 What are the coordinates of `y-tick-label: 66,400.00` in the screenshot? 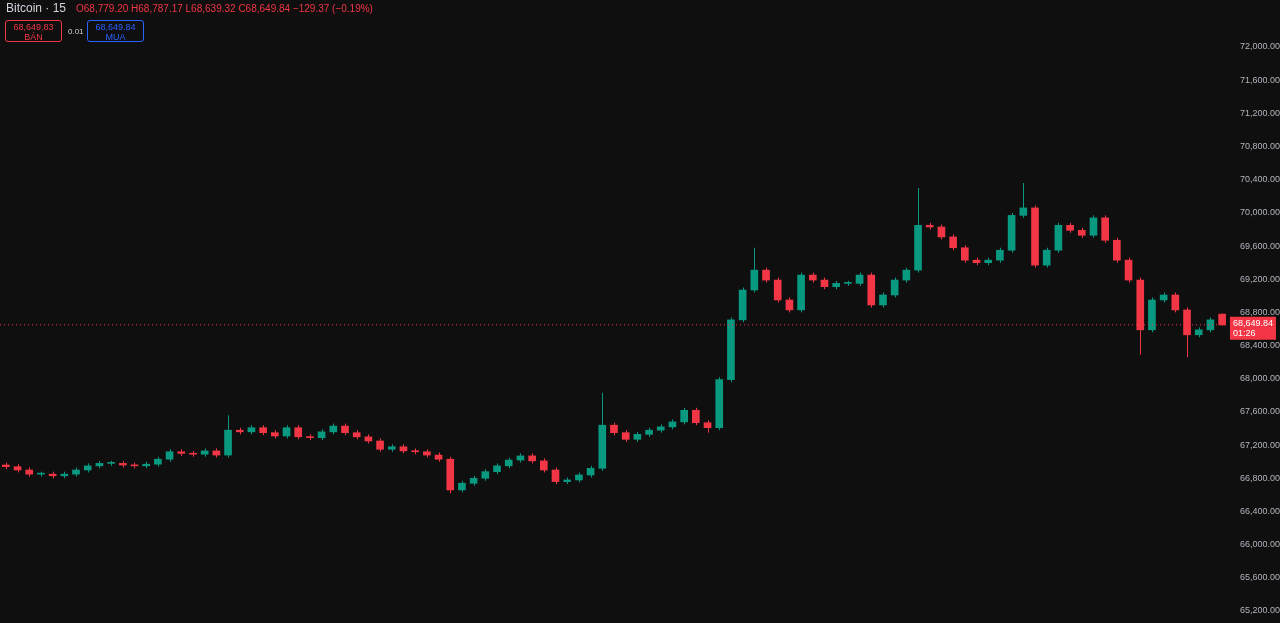 It's located at (1259, 510).